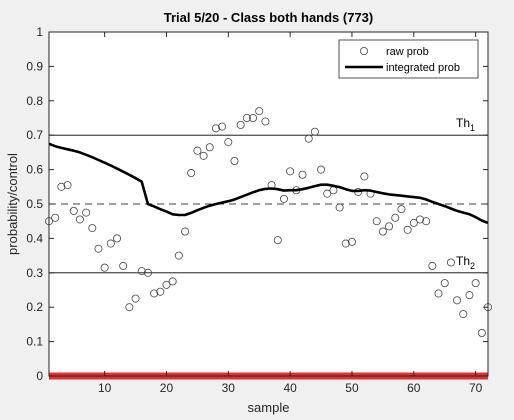 This screenshot has width=514, height=420. Describe the element at coordinates (34, 135) in the screenshot. I see `y-tick-label: 0.7` at that location.